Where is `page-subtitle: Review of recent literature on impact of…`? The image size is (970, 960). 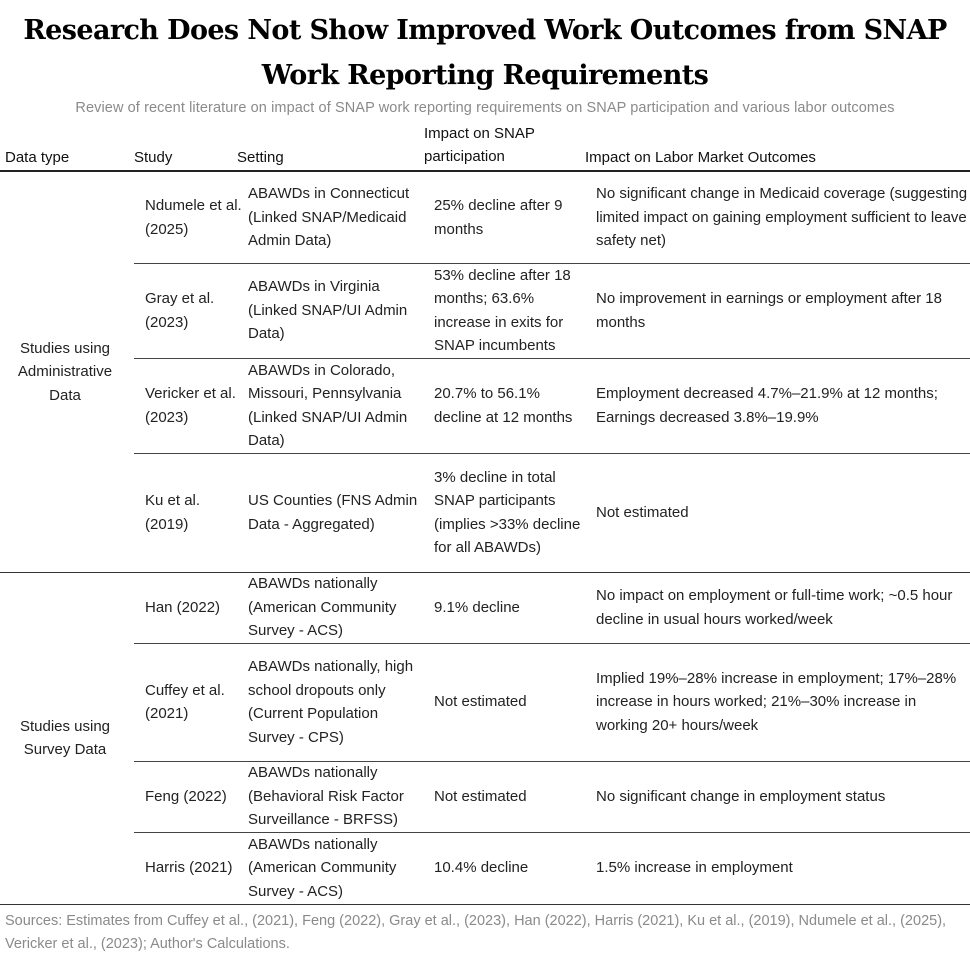
page-subtitle: Review of recent literature on impact of… is located at coordinates (485, 108).